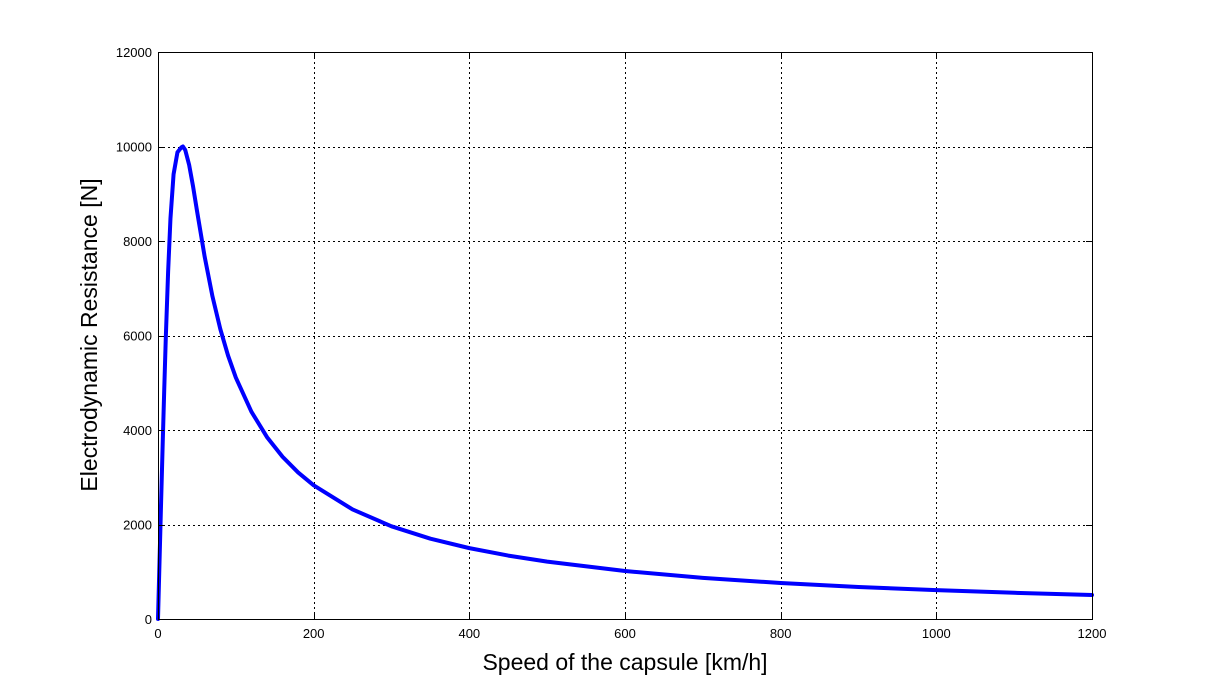 The image size is (1208, 696). What do you see at coordinates (137, 336) in the screenshot?
I see `y-tick-label: 6000` at bounding box center [137, 336].